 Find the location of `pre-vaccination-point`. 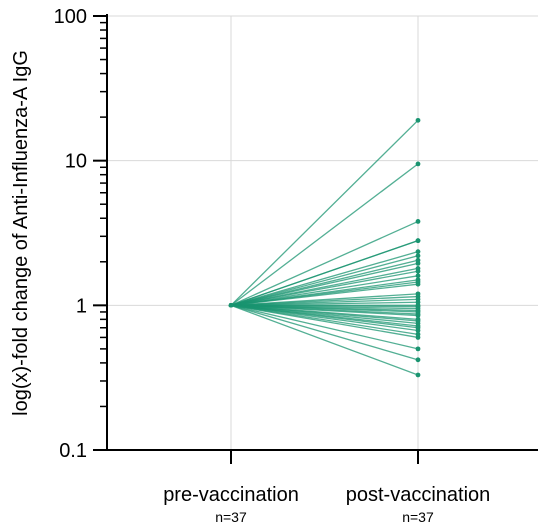

pre-vaccination-point is located at coordinates (231, 305).